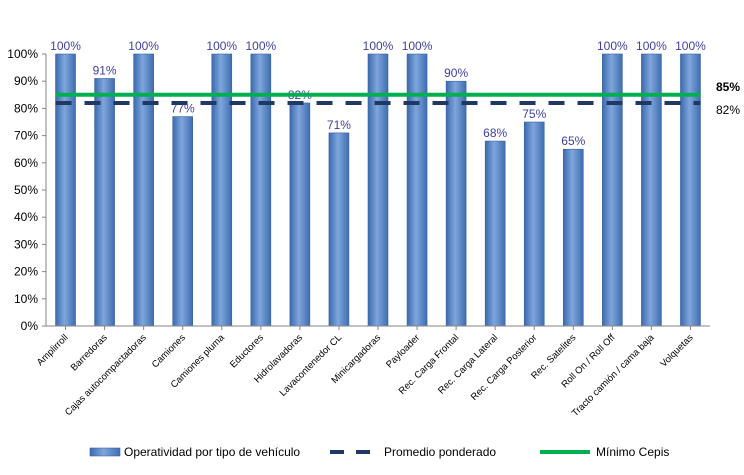 This screenshot has height=475, width=744. What do you see at coordinates (105, 70) in the screenshot?
I see `data-label: 91%` at bounding box center [105, 70].